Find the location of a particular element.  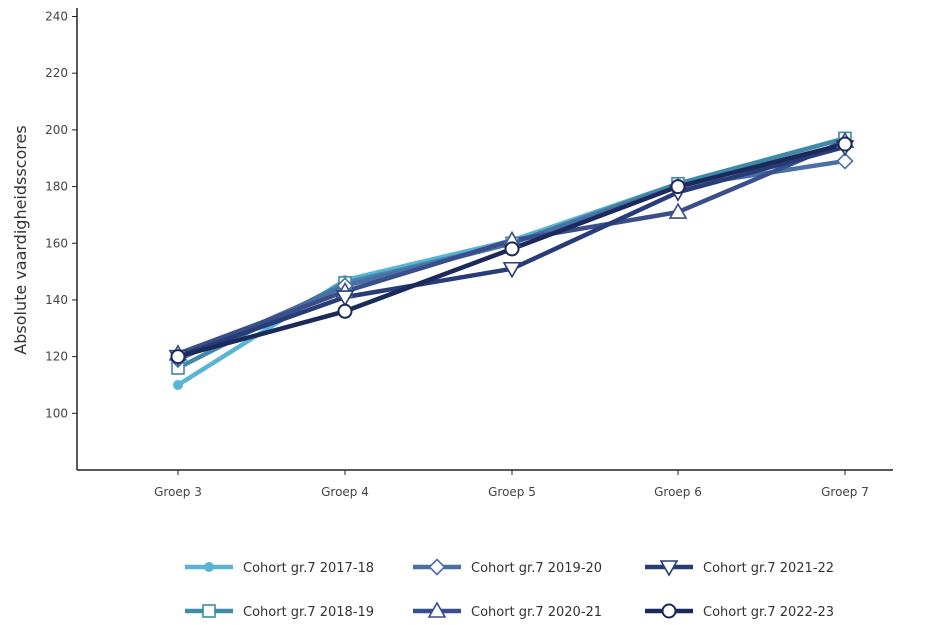

legend-item: Cohort gr.7 2019-20 is located at coordinates (507, 567).